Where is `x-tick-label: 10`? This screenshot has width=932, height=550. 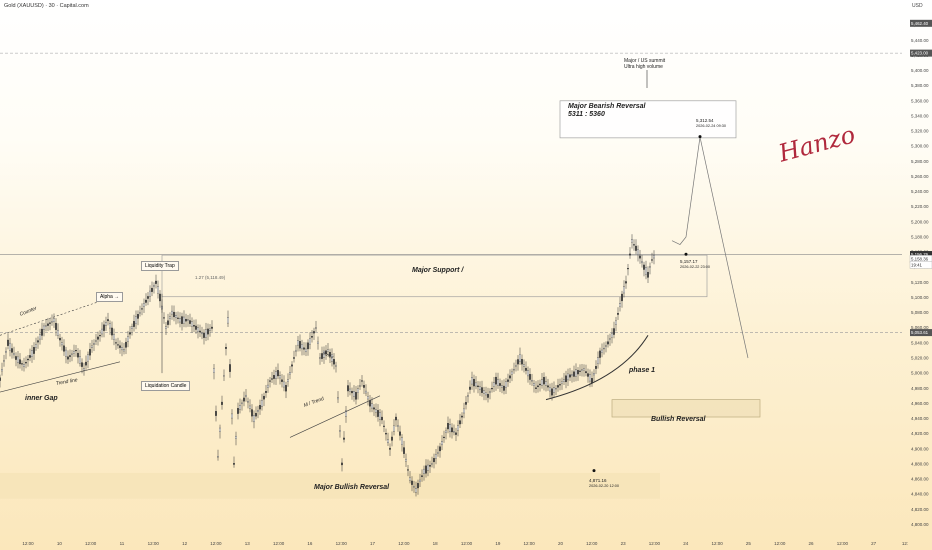 x-tick-label: 10 is located at coordinates (60, 543).